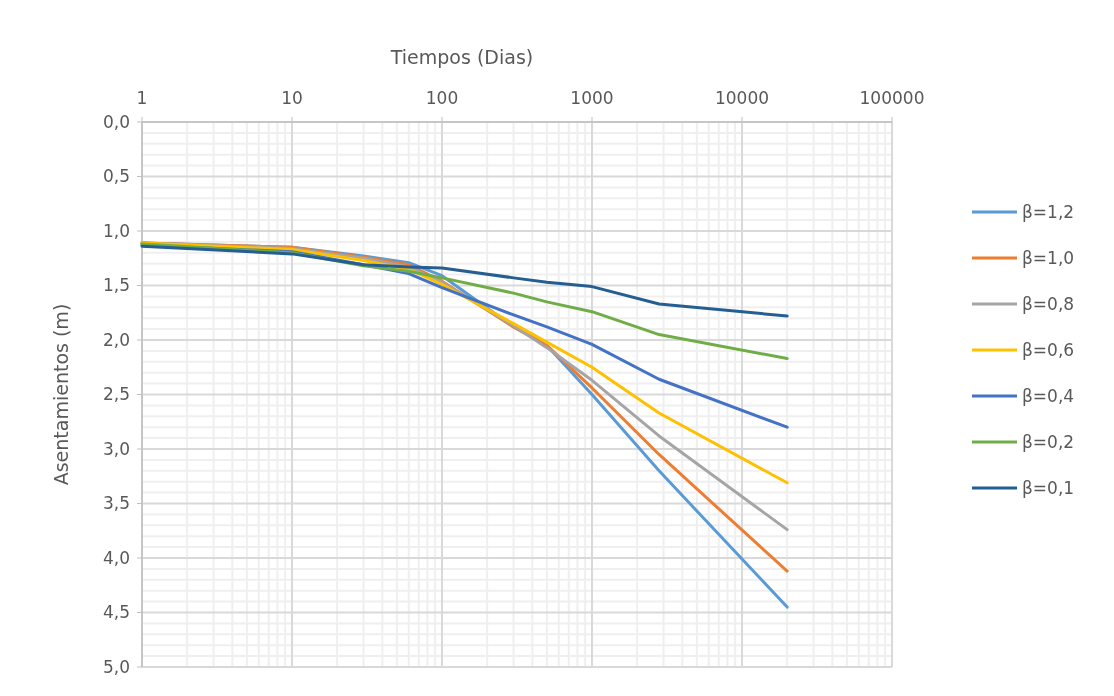 The height and width of the screenshot is (696, 1114). Describe the element at coordinates (1048, 349) in the screenshot. I see `legend-label: β=0,6` at that location.